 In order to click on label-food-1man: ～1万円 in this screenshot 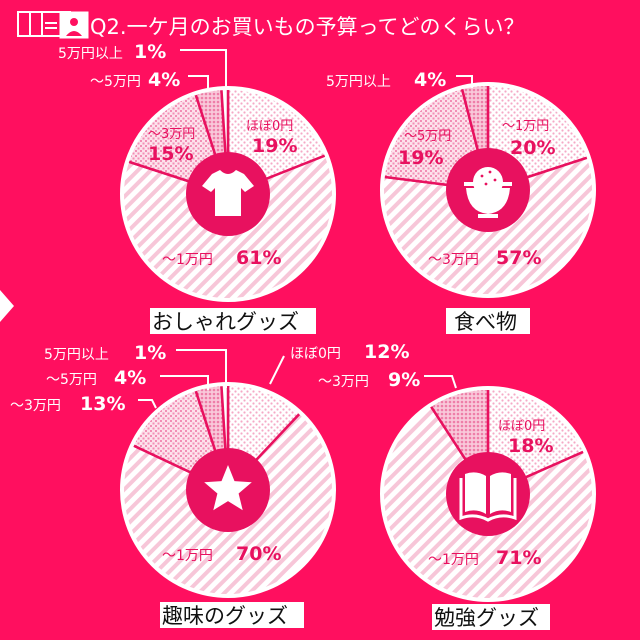, I will do `click(525, 126)`.